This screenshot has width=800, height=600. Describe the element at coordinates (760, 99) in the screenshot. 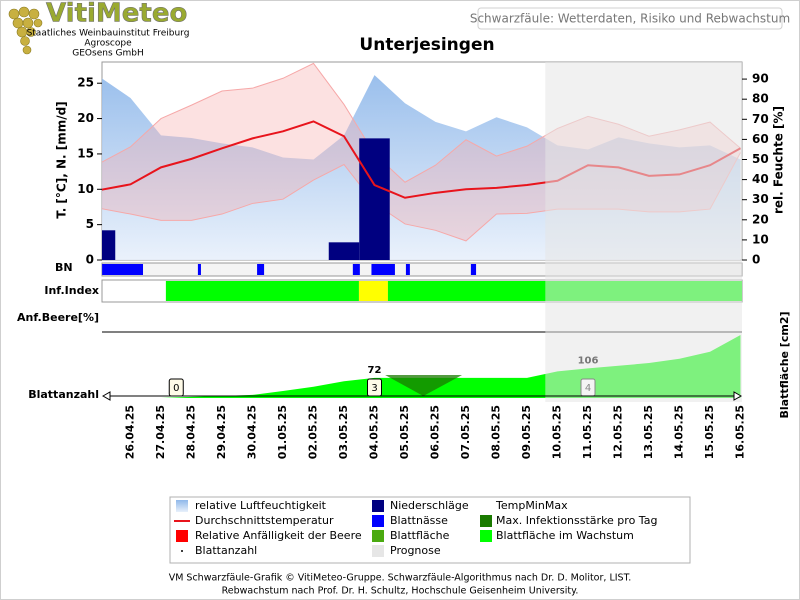

I see `y2-tick-label: 80` at that location.